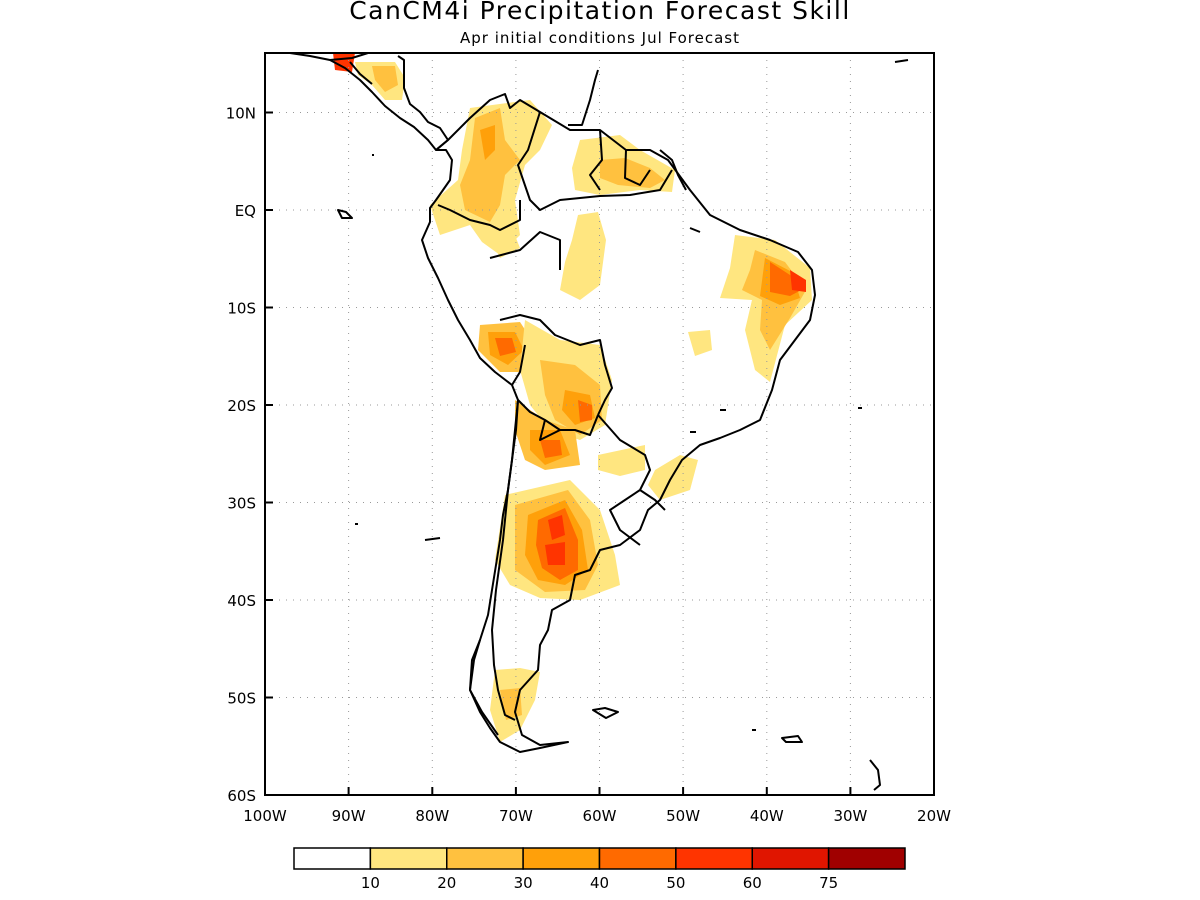 The image size is (1200, 900). What do you see at coordinates (752, 883) in the screenshot?
I see `colorbar-label: 60` at bounding box center [752, 883].